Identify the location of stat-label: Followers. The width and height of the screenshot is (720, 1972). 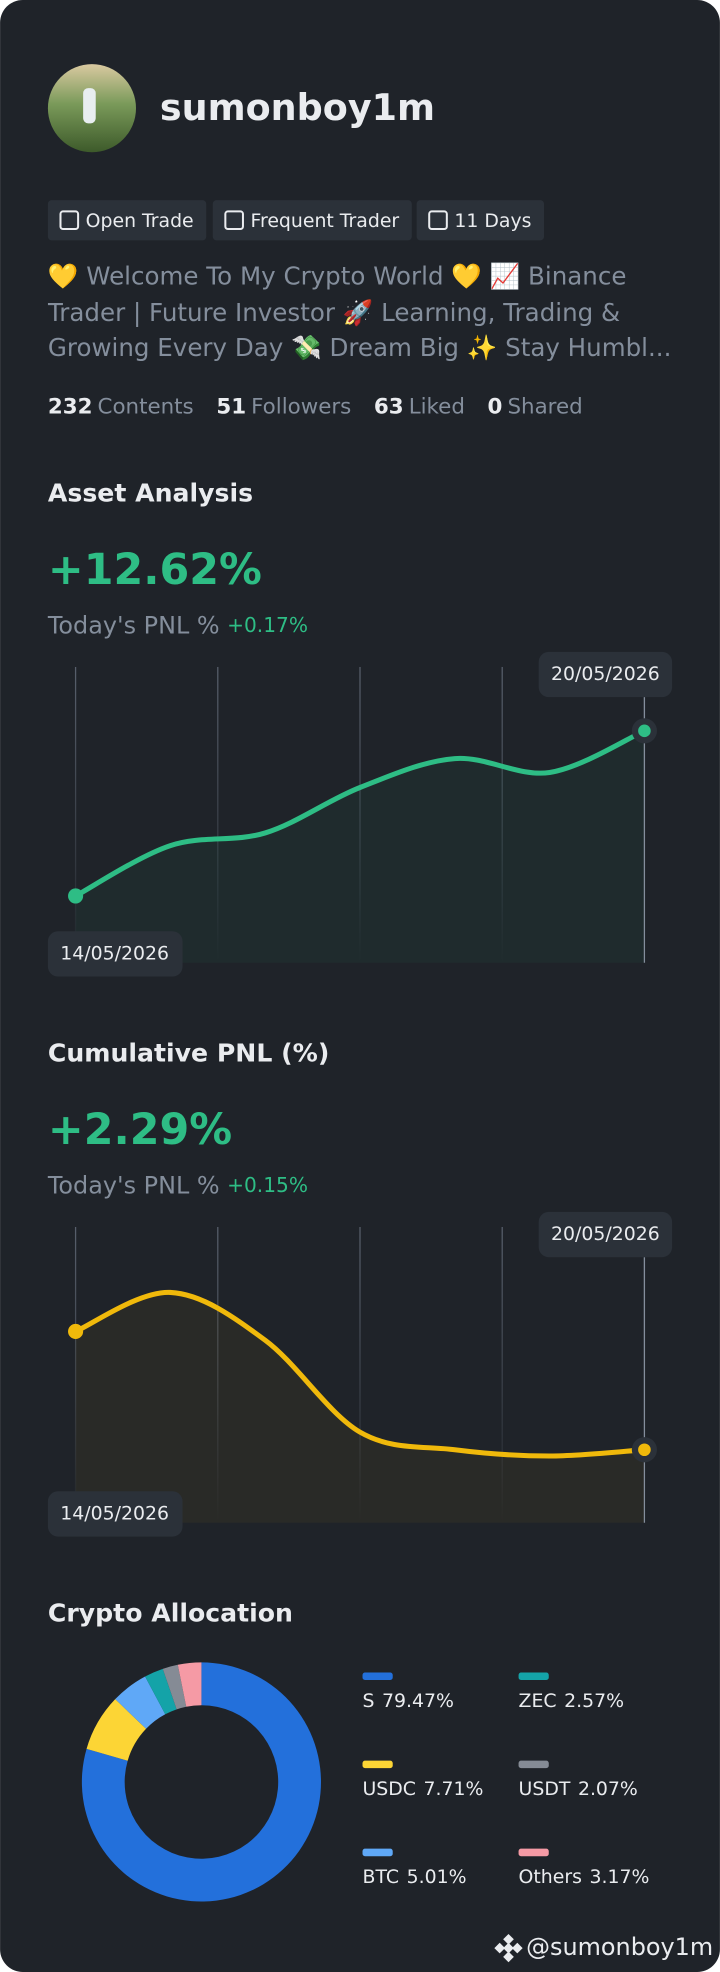
(301, 407).